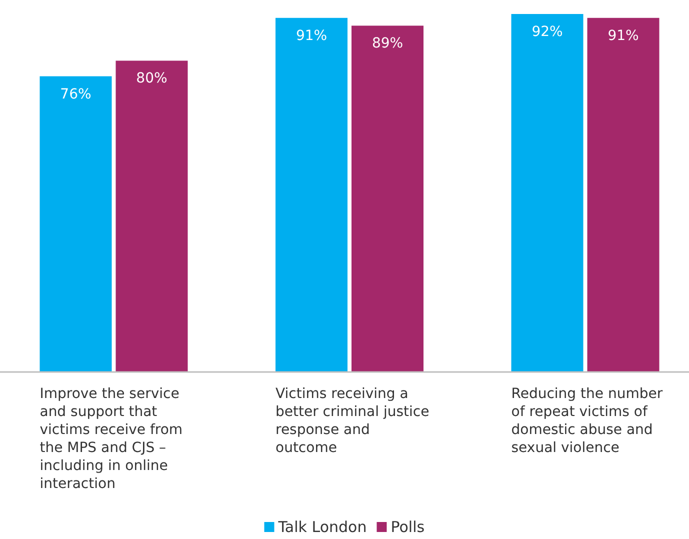 The image size is (689, 539). What do you see at coordinates (587, 421) in the screenshot?
I see `x-tick-label: Reducing the number of repeat victims of domestic abuse and sexual violence` at bounding box center [587, 421].